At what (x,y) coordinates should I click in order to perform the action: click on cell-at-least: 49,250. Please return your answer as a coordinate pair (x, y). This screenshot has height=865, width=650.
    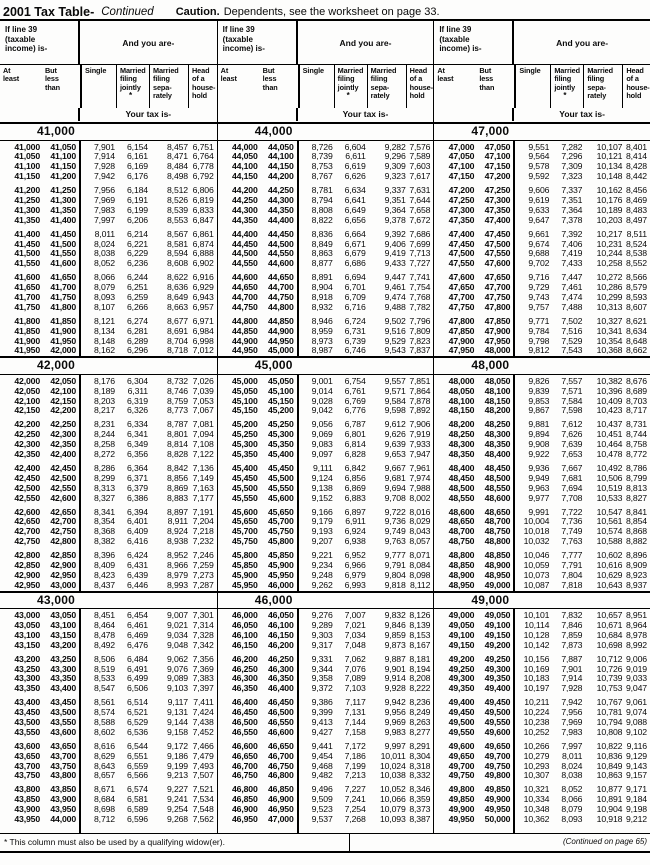
    Looking at the image, I should click on (461, 668).